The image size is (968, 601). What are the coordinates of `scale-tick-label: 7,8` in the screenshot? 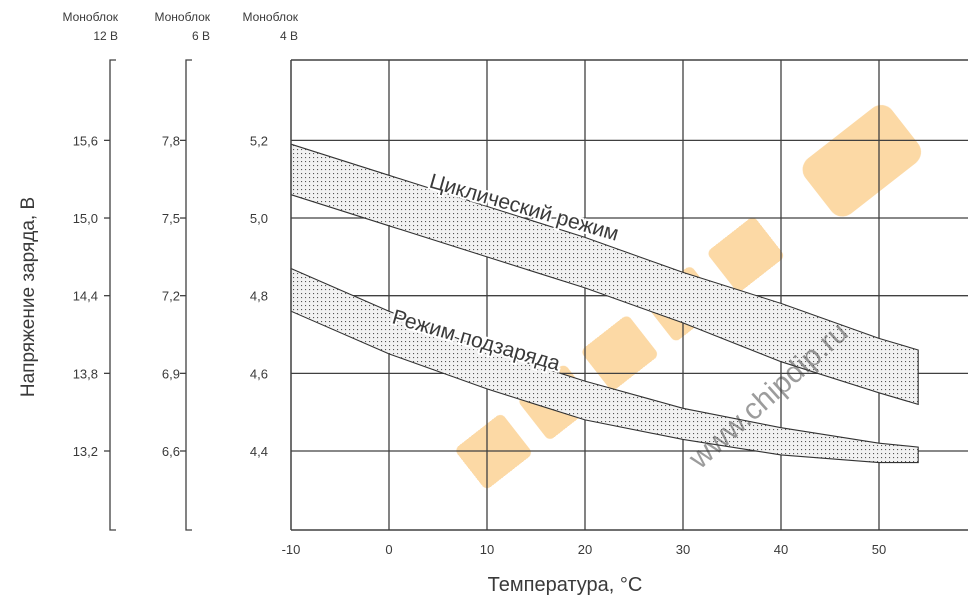 It's located at (171, 140).